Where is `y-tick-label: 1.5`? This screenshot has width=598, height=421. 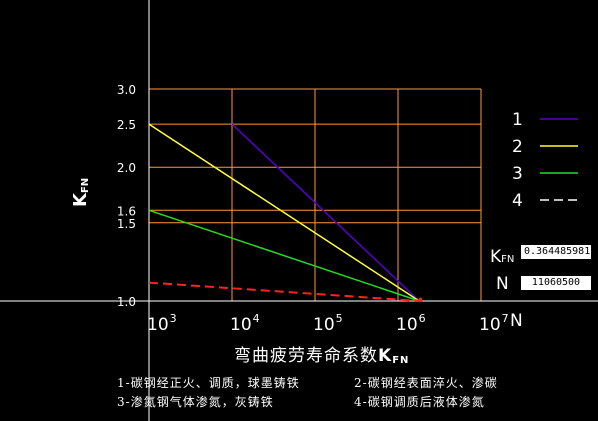 y-tick-label: 1.5 is located at coordinates (126, 224).